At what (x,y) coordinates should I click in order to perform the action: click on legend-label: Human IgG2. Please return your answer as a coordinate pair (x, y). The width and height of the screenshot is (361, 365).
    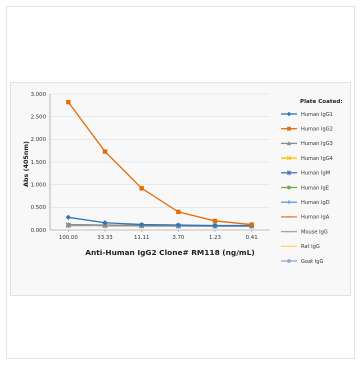
    Looking at the image, I should click on (317, 130).